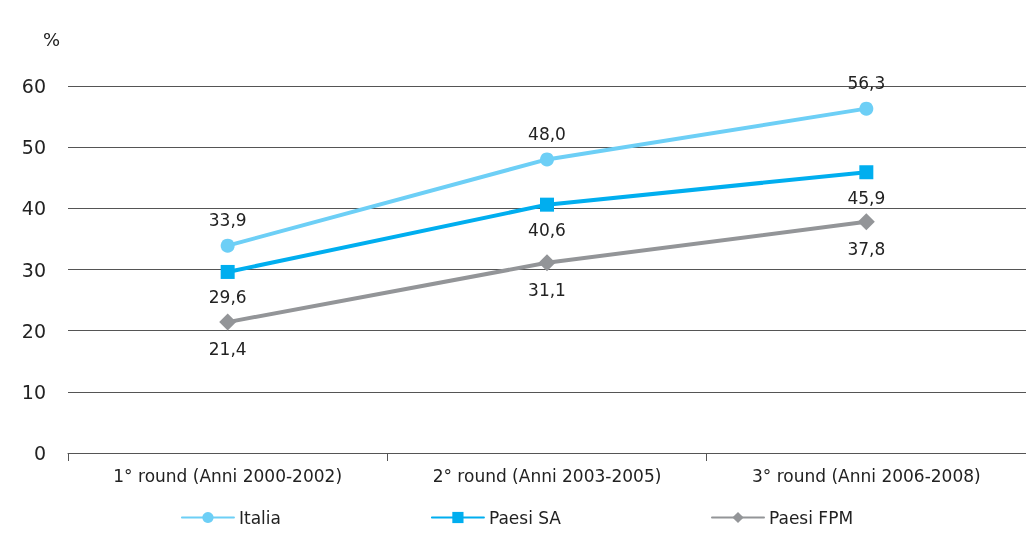 The height and width of the screenshot is (543, 1034). Describe the element at coordinates (33, 269) in the screenshot. I see `y-tick-label: 30` at that location.